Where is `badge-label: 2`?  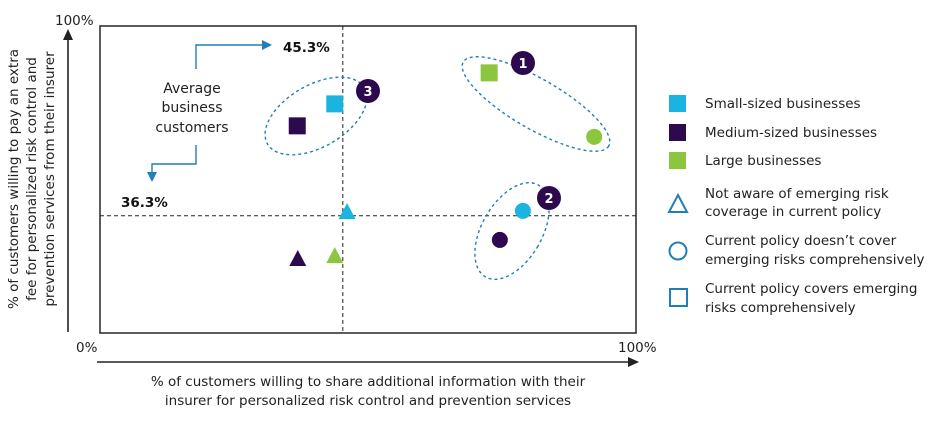
badge-label: 2 is located at coordinates (548, 199).